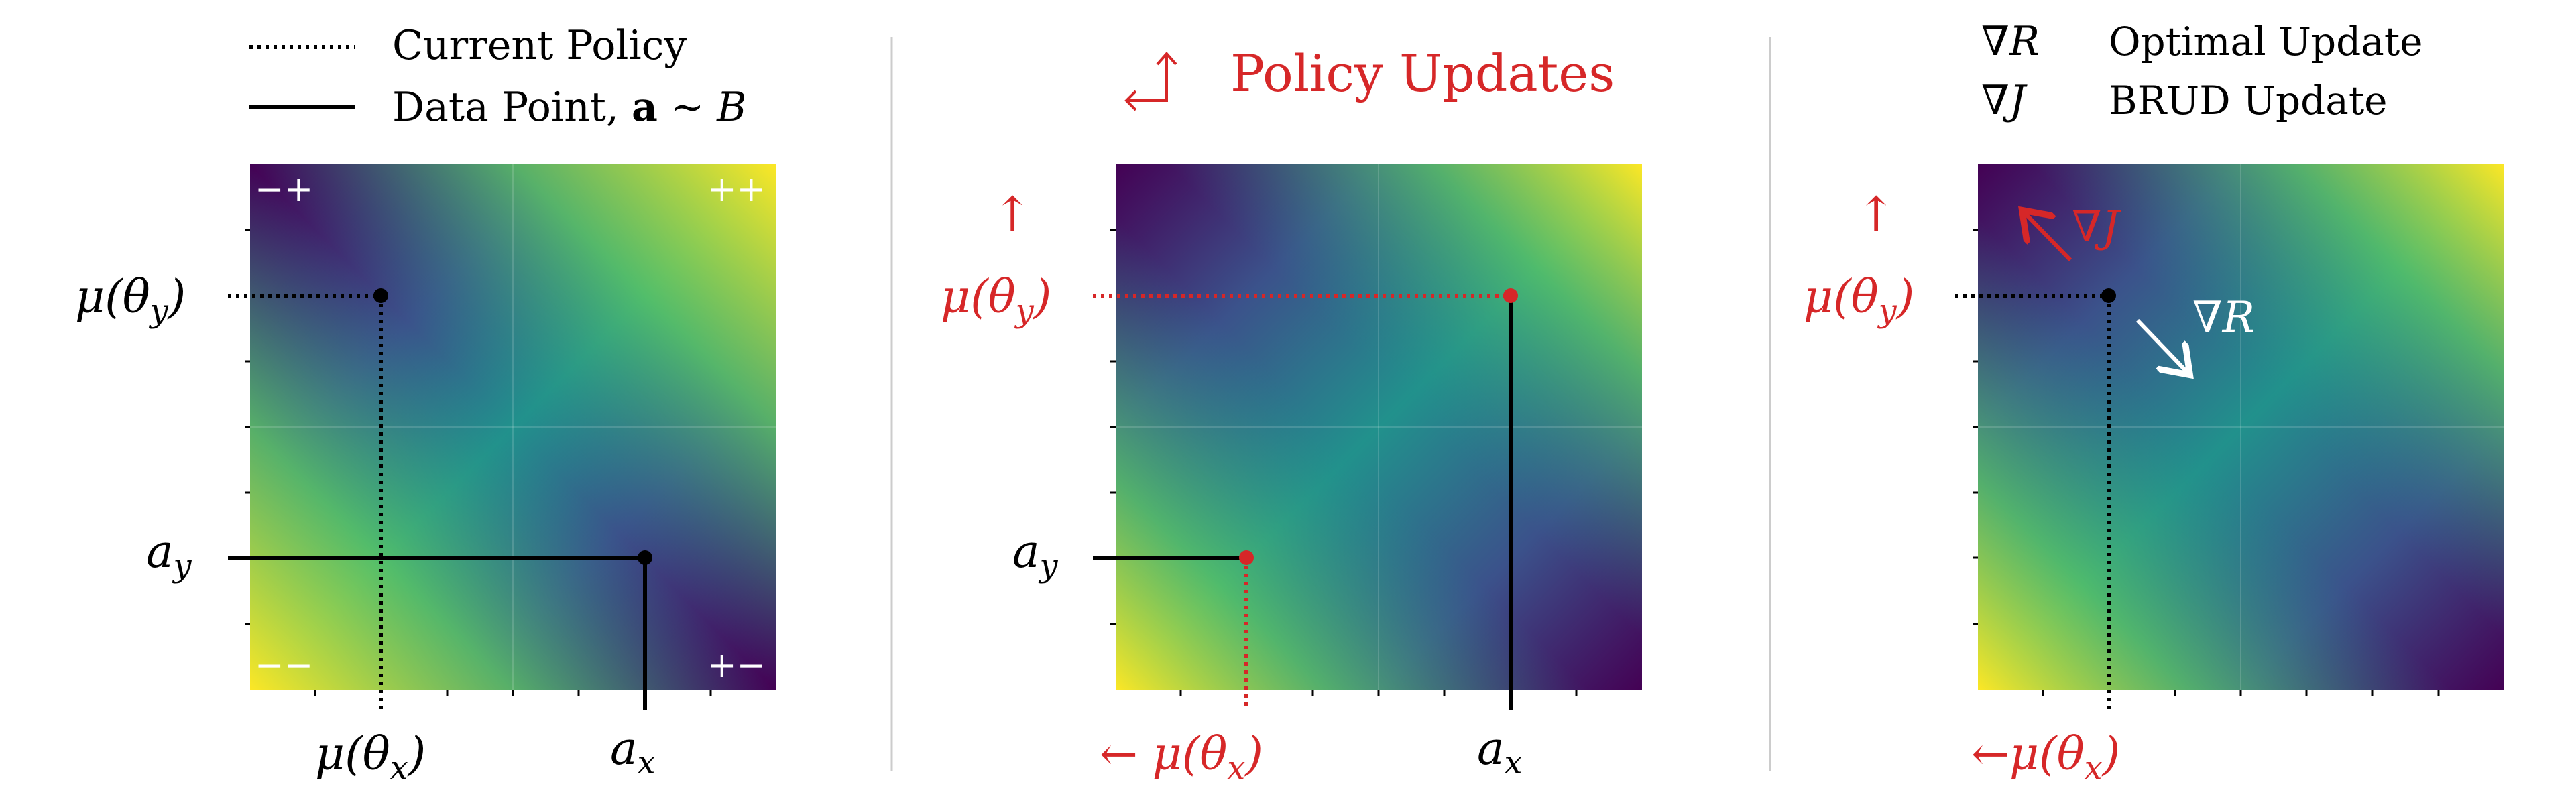  What do you see at coordinates (1012, 214) in the screenshot?
I see `panel-2-up-arrow: ↑` at bounding box center [1012, 214].